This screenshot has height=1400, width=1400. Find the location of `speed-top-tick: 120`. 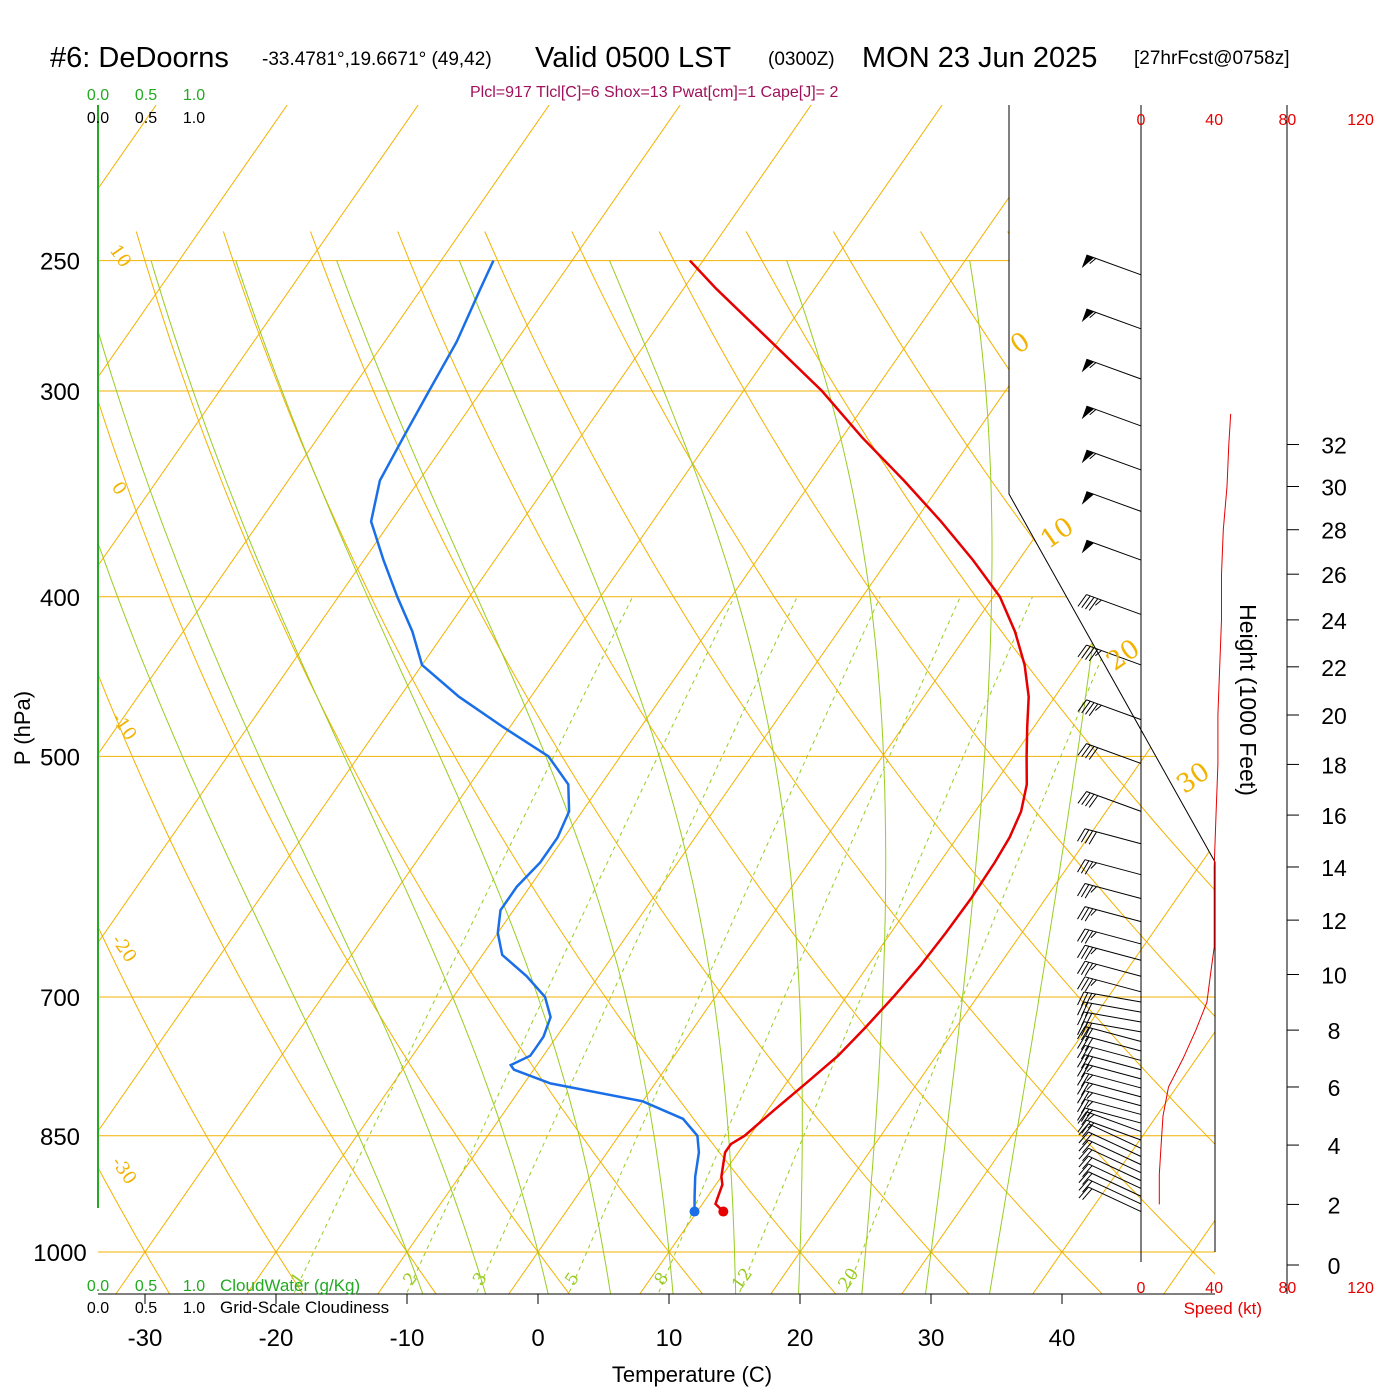

speed-top-tick: 120 is located at coordinates (1360, 120).